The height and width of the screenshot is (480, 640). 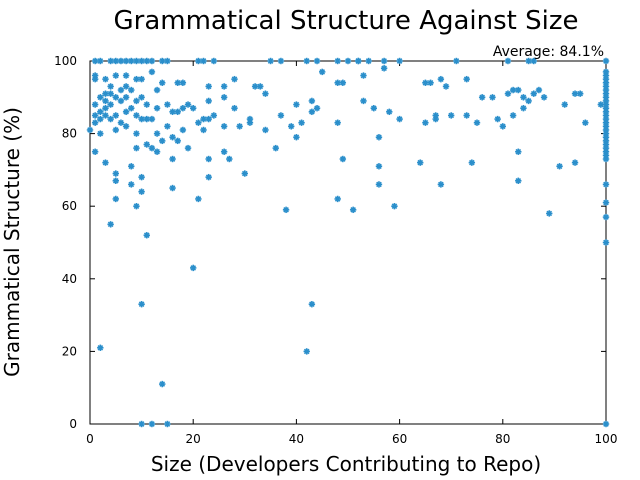 I want to click on y-tick-label: 40, so click(x=69, y=279).